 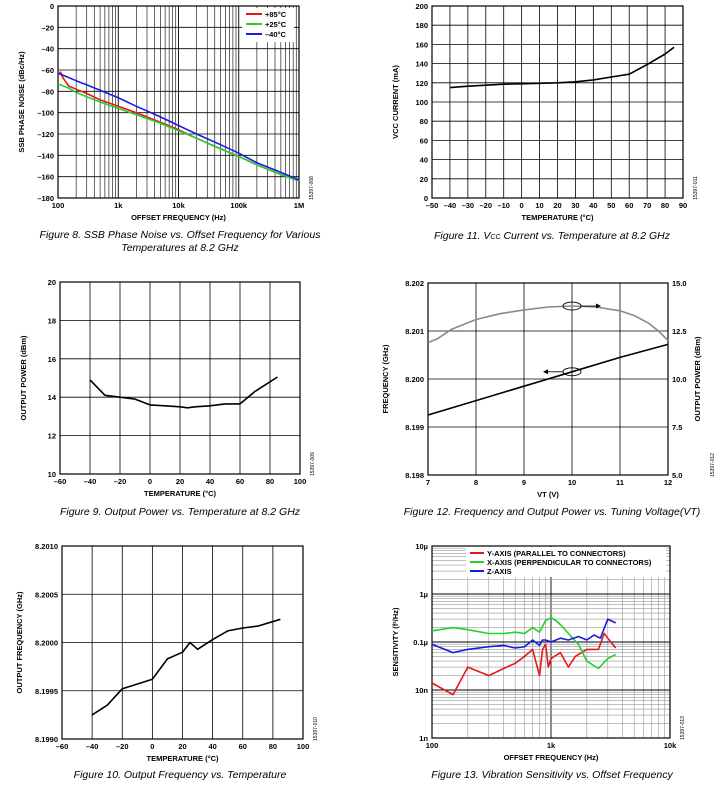 What do you see at coordinates (312, 188) in the screenshot?
I see `figure-id: 15397-008` at bounding box center [312, 188].